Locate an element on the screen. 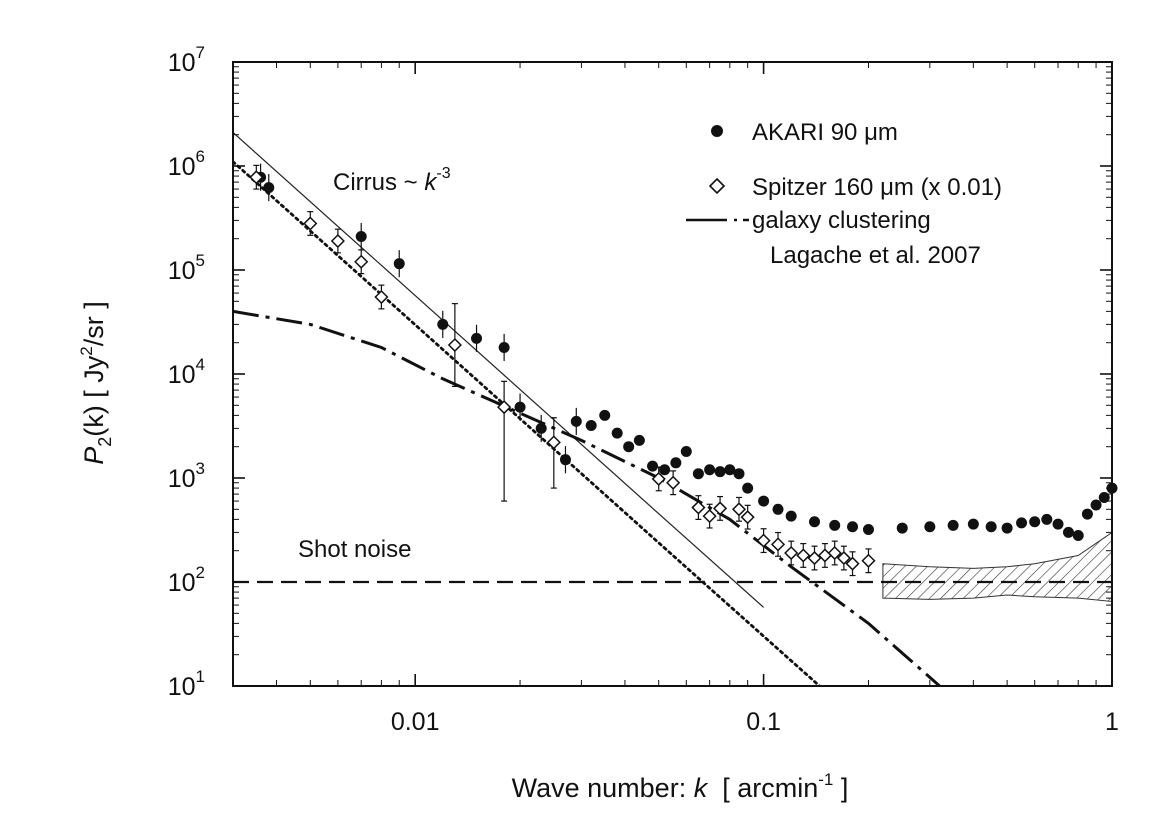 This screenshot has height=827, width=1170. y-axis-label: P2(k) [ Jy2/sr ] is located at coordinates (96, 383).